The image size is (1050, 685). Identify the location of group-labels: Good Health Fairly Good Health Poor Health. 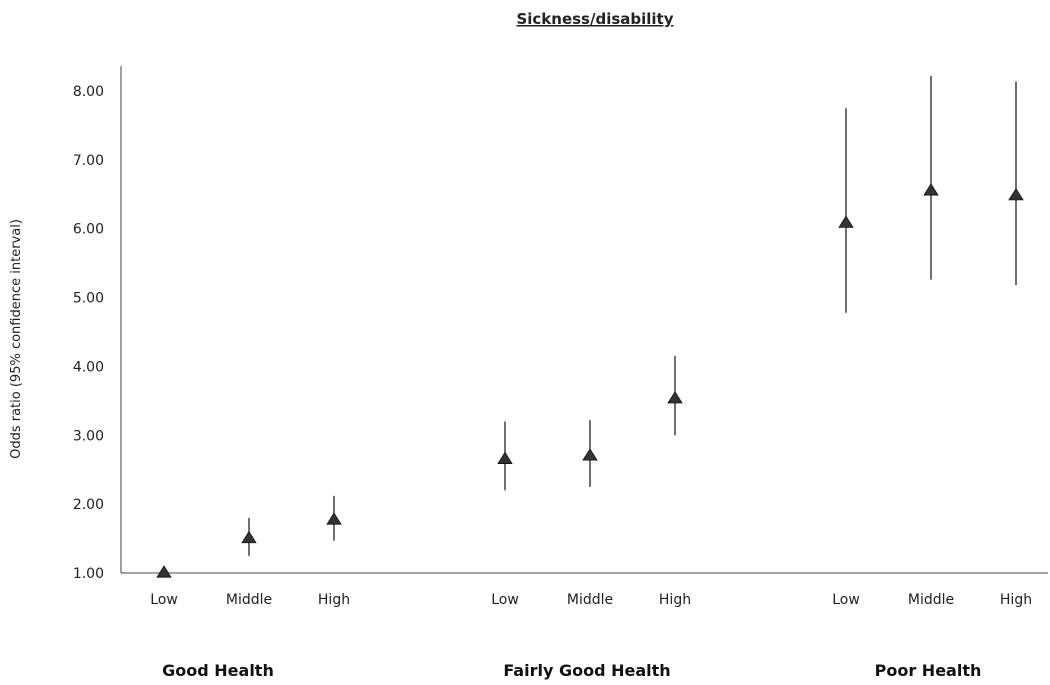
(571, 670).